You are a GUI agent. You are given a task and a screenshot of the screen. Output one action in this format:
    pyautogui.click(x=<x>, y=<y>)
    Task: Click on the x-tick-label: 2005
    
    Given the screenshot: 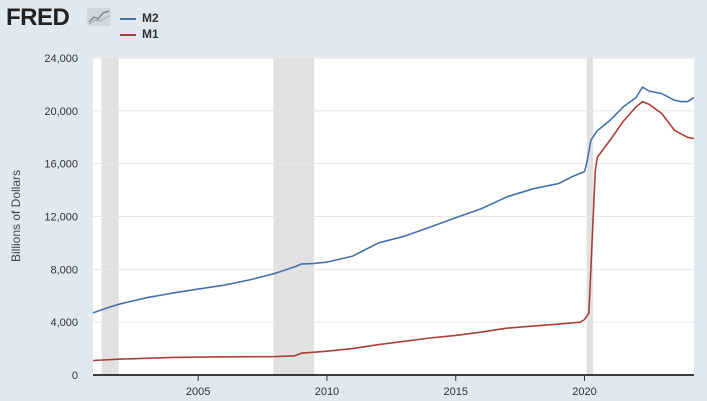 What is the action you would take?
    pyautogui.click(x=198, y=392)
    